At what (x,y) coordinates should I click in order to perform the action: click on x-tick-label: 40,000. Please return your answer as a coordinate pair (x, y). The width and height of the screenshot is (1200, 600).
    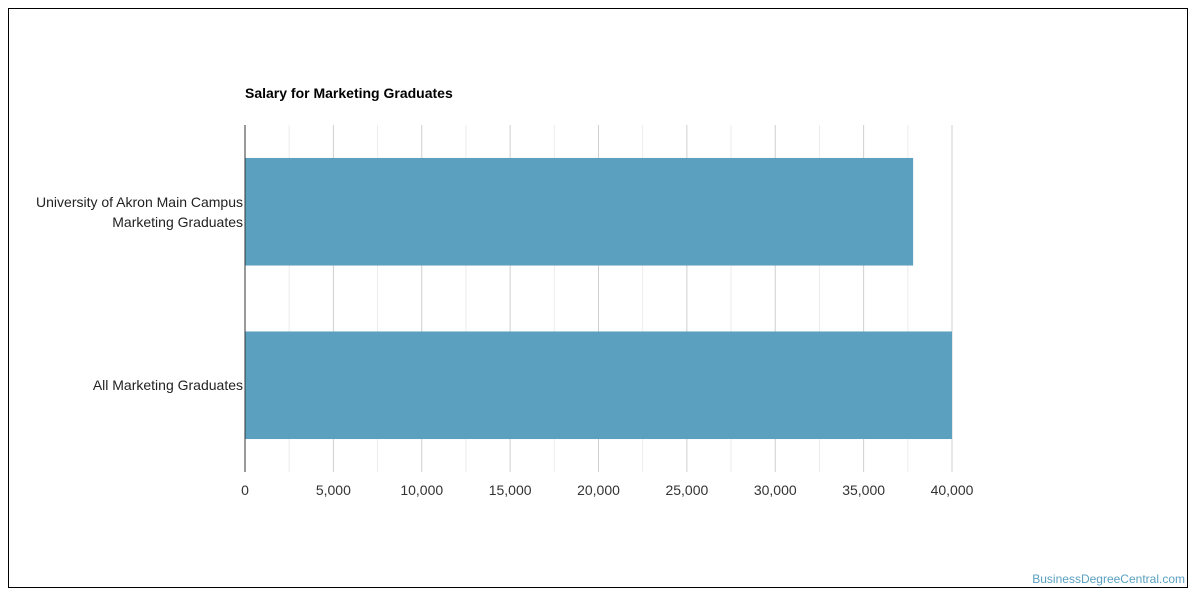
    Looking at the image, I should click on (952, 490).